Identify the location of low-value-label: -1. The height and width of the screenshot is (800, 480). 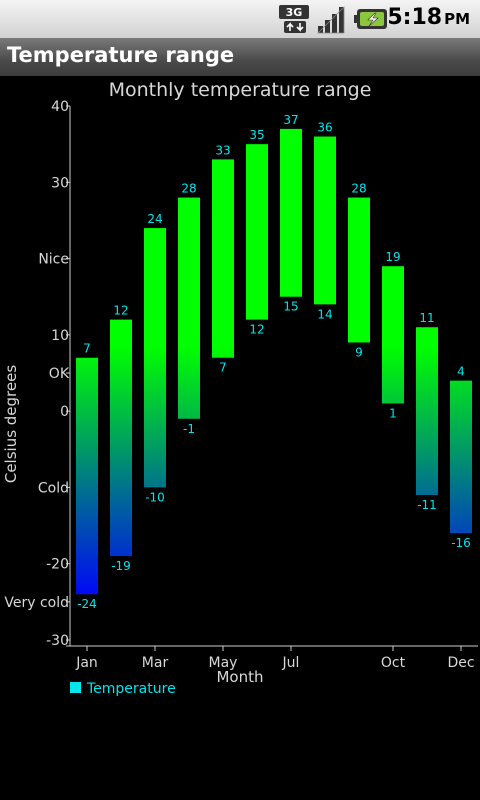
(189, 429).